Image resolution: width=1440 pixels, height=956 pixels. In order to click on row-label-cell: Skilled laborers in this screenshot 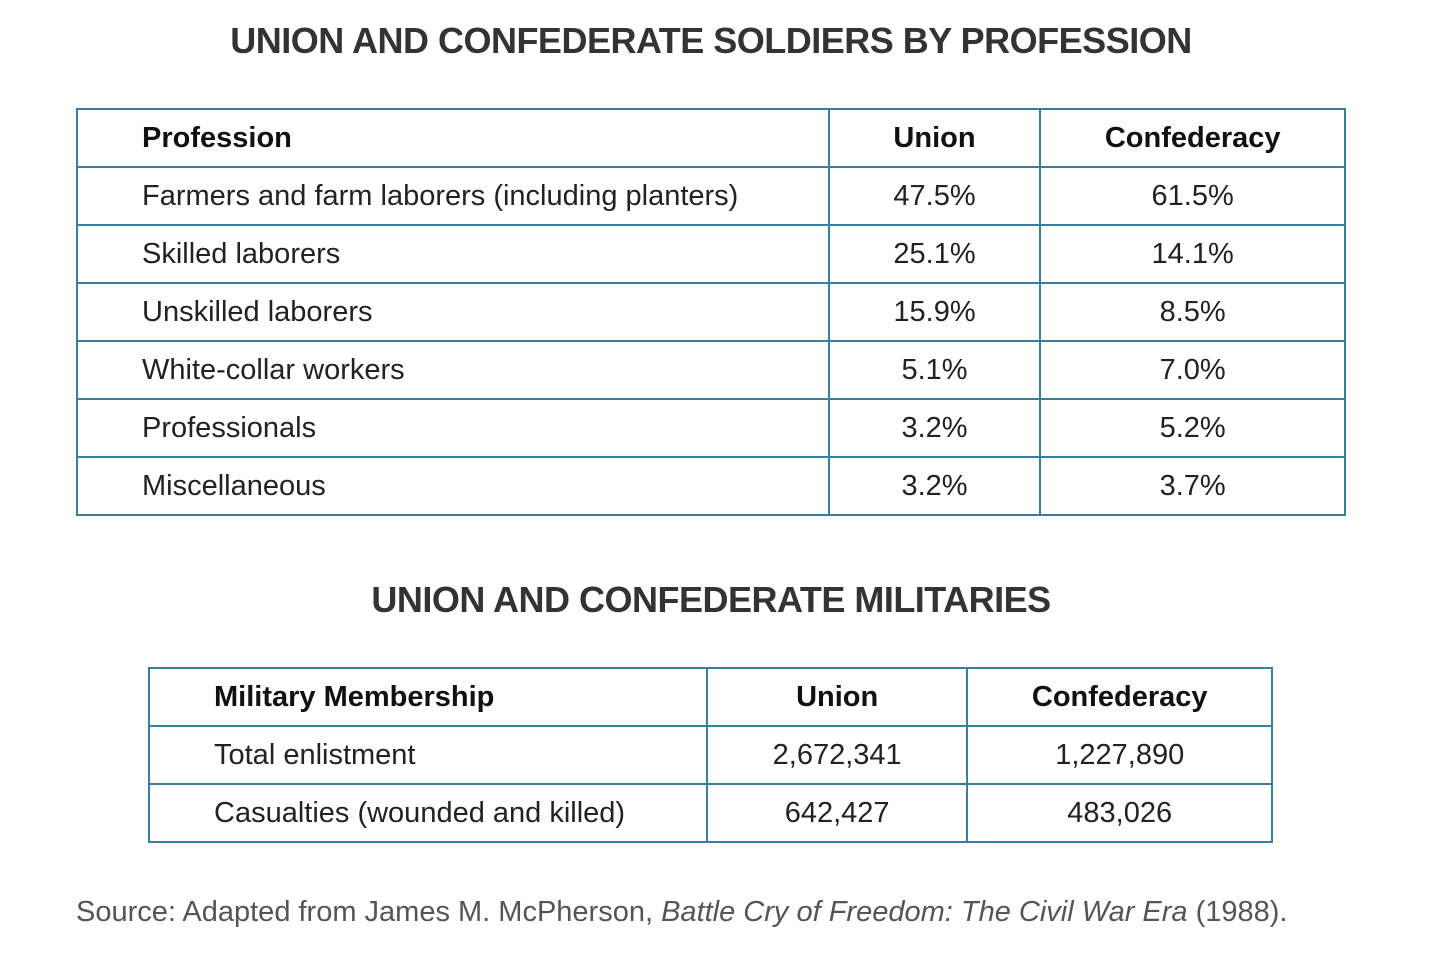, I will do `click(453, 254)`.